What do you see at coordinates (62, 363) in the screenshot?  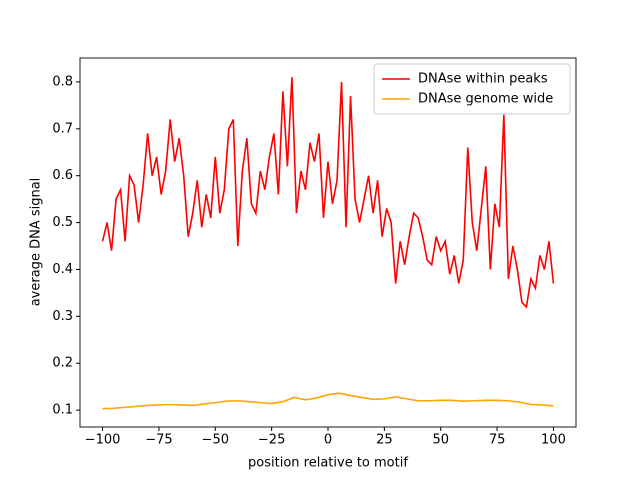 I see `y-tick-label: 0.2` at bounding box center [62, 363].